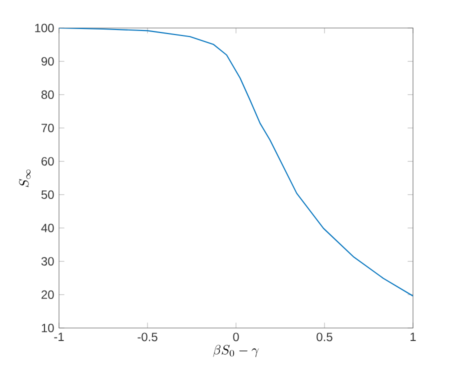 The width and height of the screenshot is (456, 370). I want to click on y-tick-label: 40, so click(47, 228).